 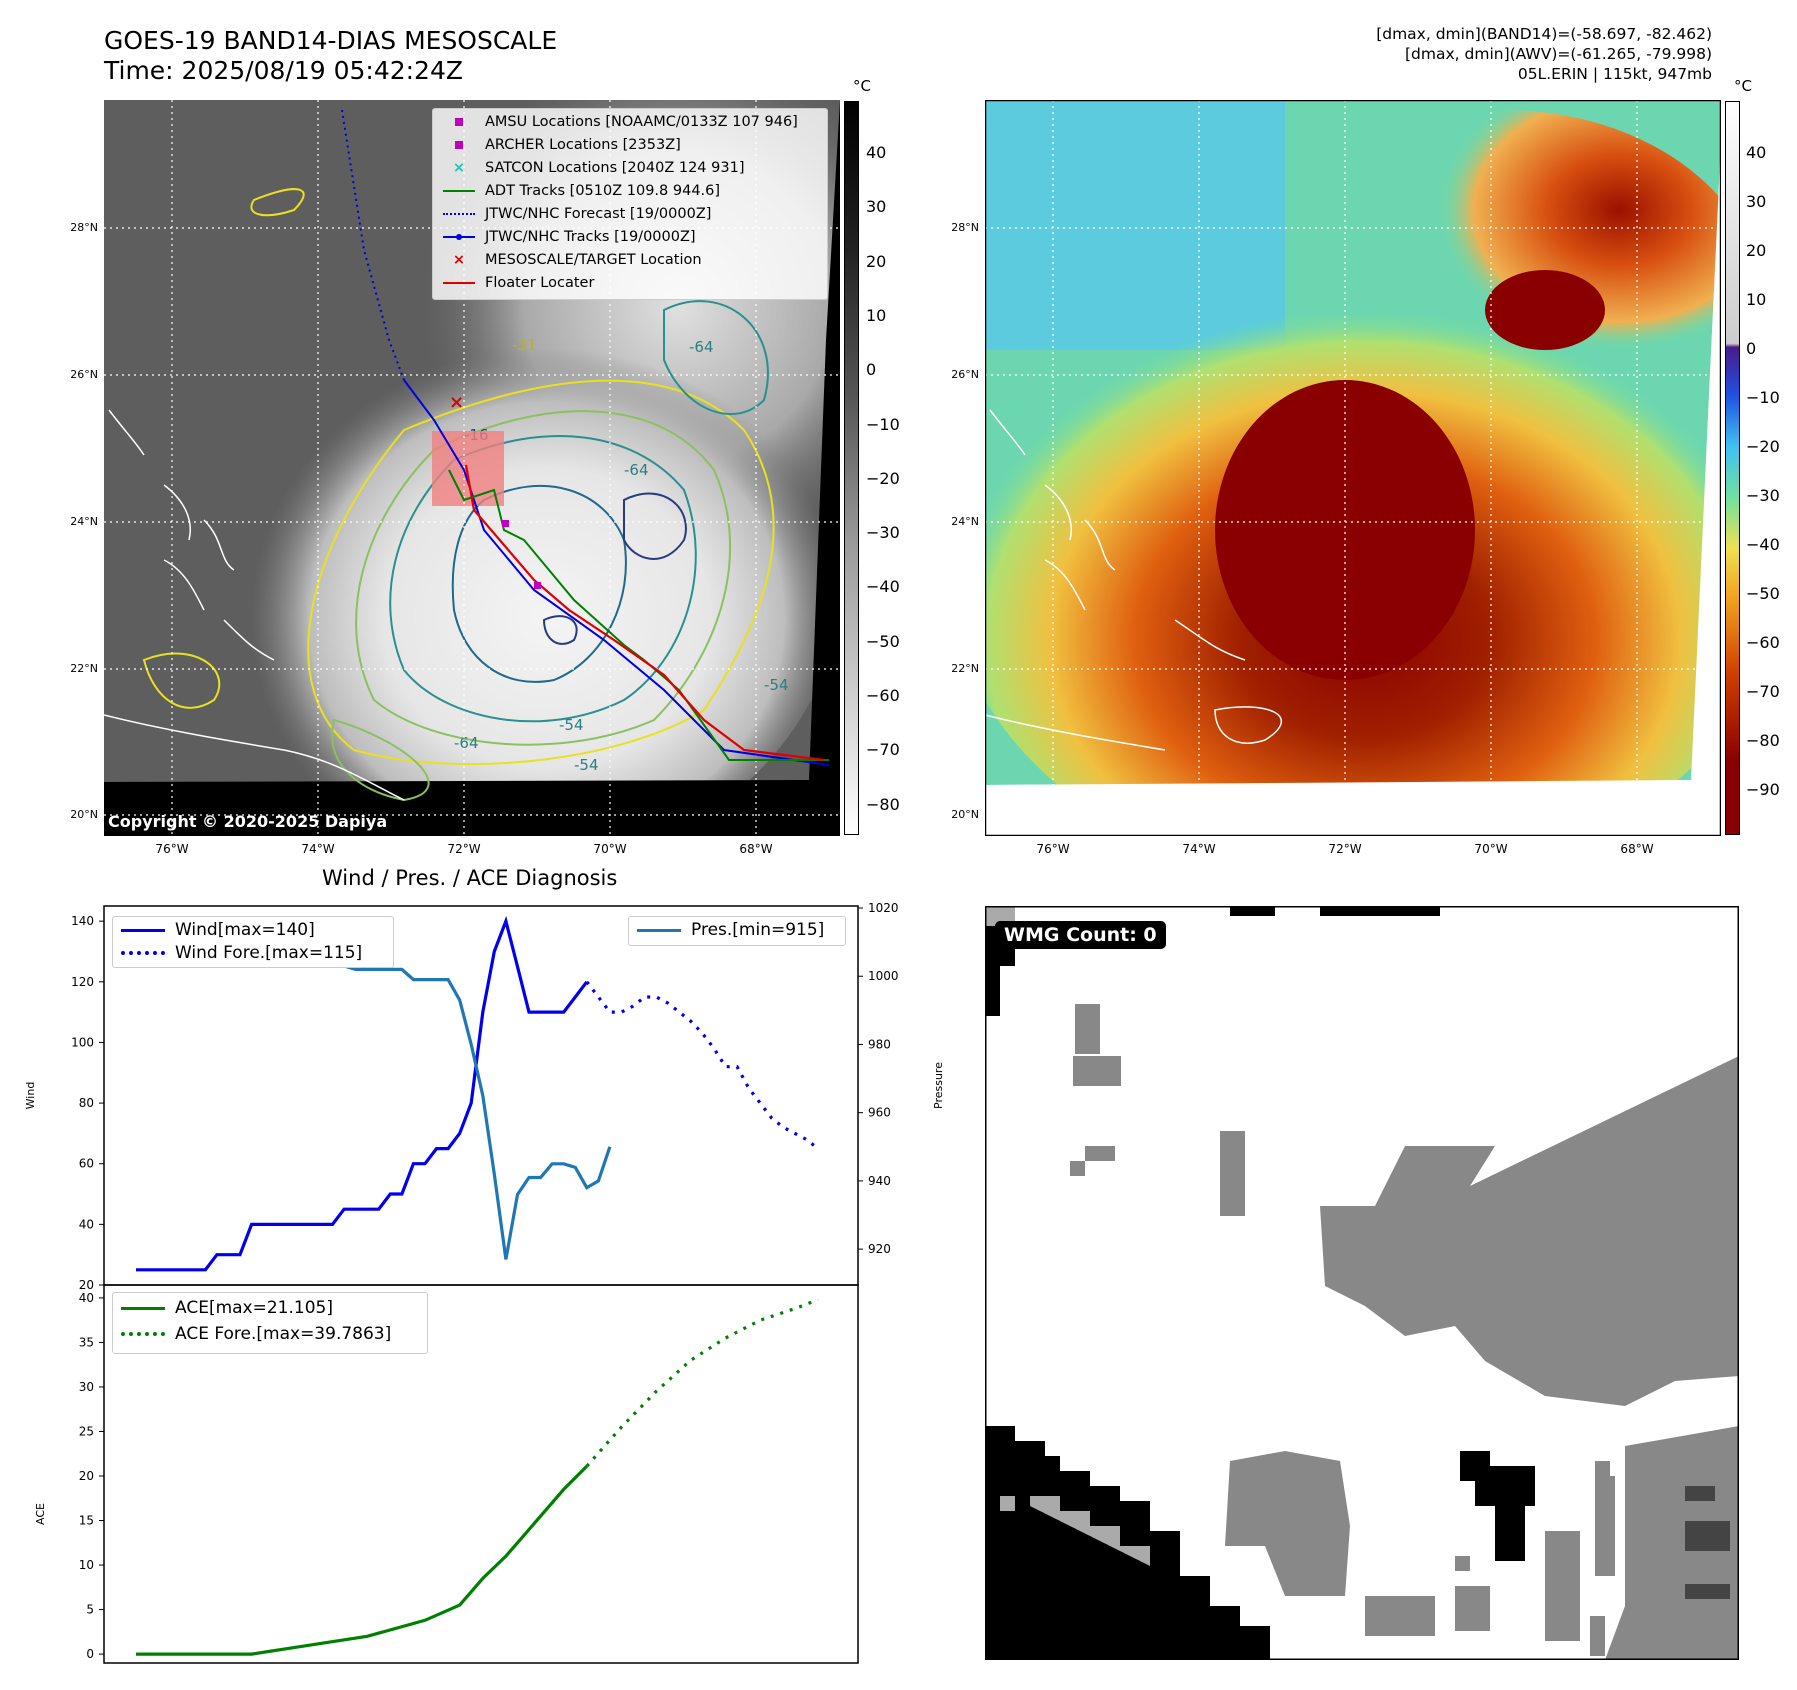 What do you see at coordinates (730, 930) in the screenshot?
I see `legend-pressure: Pres.[min=915]` at bounding box center [730, 930].